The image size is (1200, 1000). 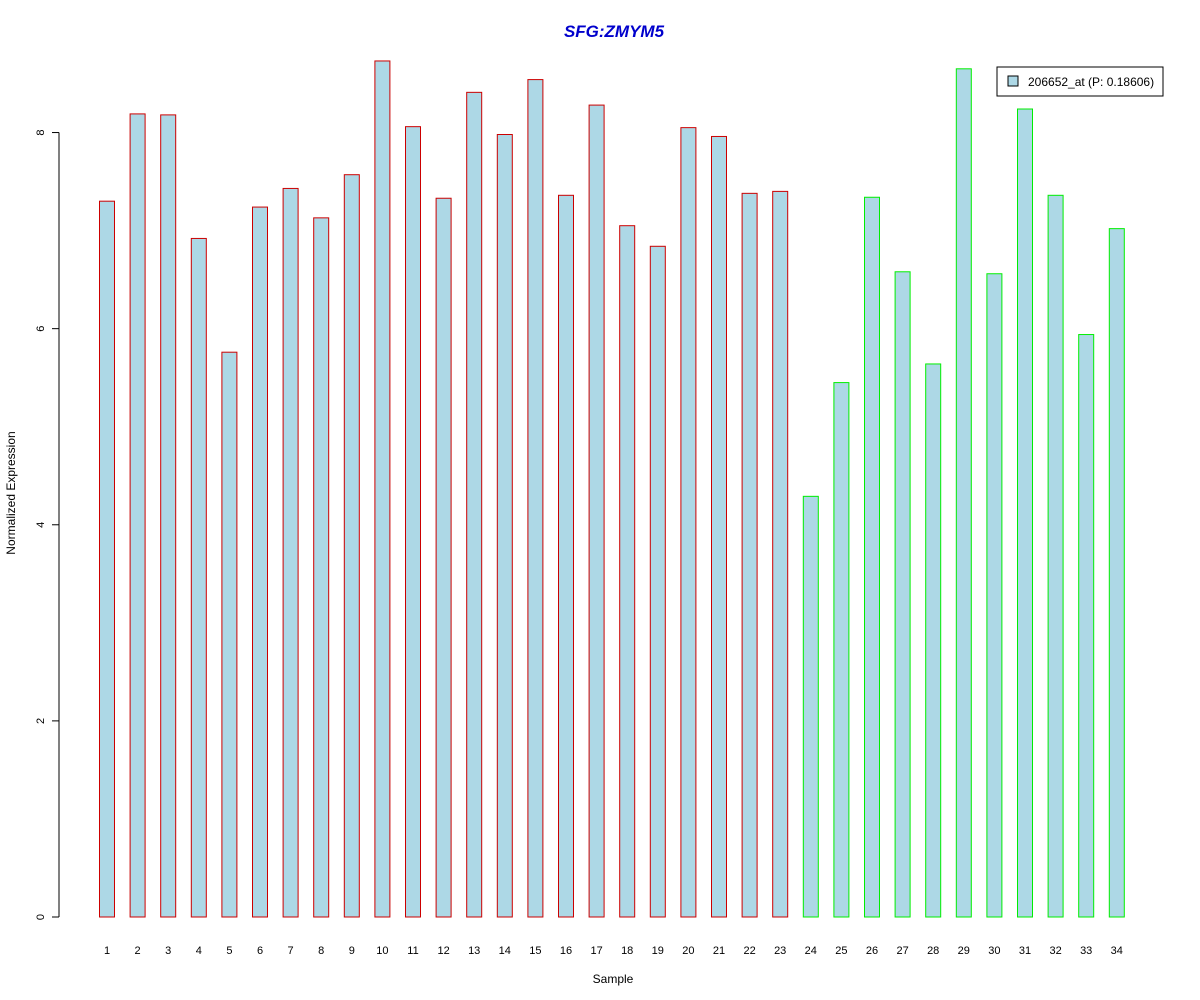 What do you see at coordinates (614, 31) in the screenshot?
I see `chart-title: SFG:ZMYM5` at bounding box center [614, 31].